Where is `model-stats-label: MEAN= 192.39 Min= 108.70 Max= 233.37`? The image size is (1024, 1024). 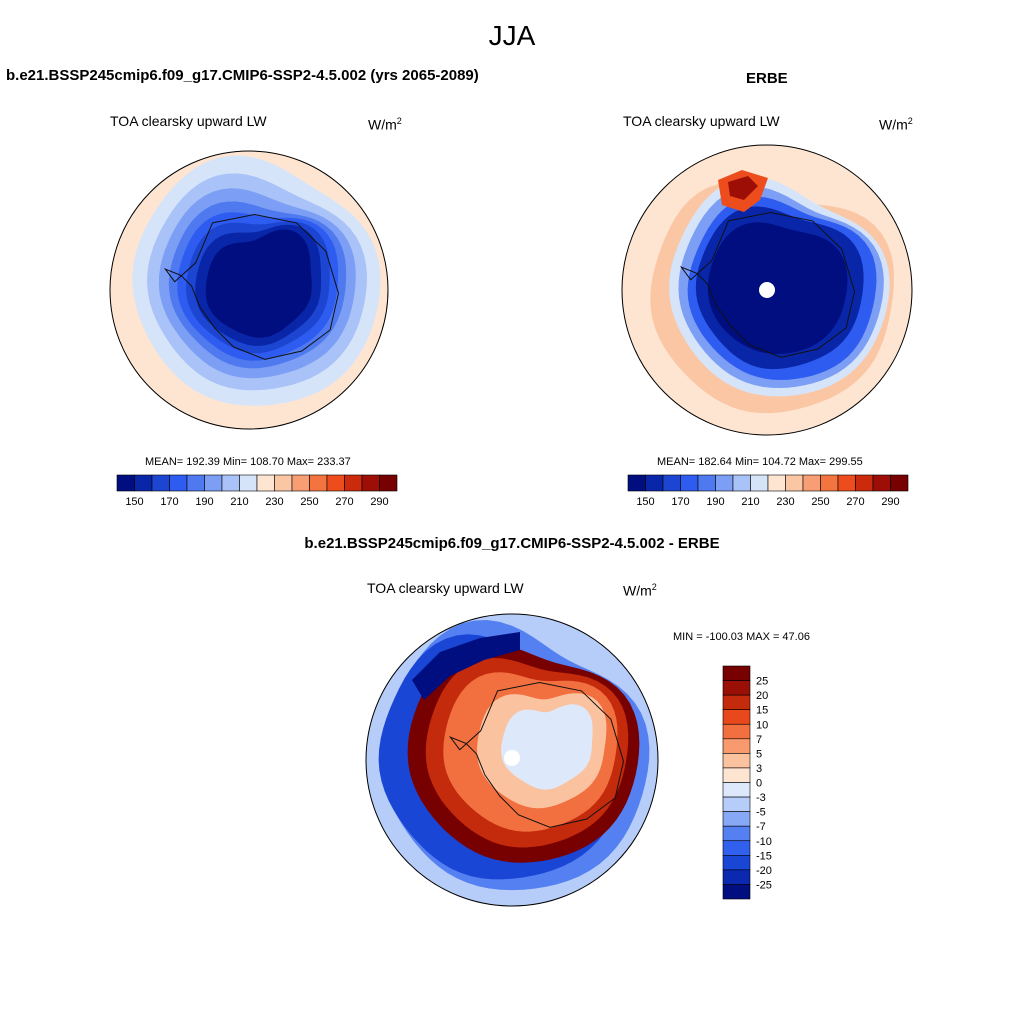 model-stats-label: MEAN= 192.39 Min= 108.70 Max= 233.37 is located at coordinates (248, 462).